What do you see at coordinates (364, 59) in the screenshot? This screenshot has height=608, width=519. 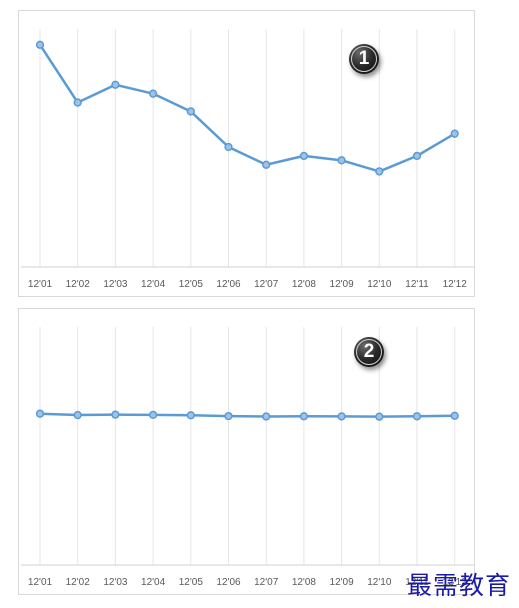 I see `chart-number-badge-1: 1` at bounding box center [364, 59].